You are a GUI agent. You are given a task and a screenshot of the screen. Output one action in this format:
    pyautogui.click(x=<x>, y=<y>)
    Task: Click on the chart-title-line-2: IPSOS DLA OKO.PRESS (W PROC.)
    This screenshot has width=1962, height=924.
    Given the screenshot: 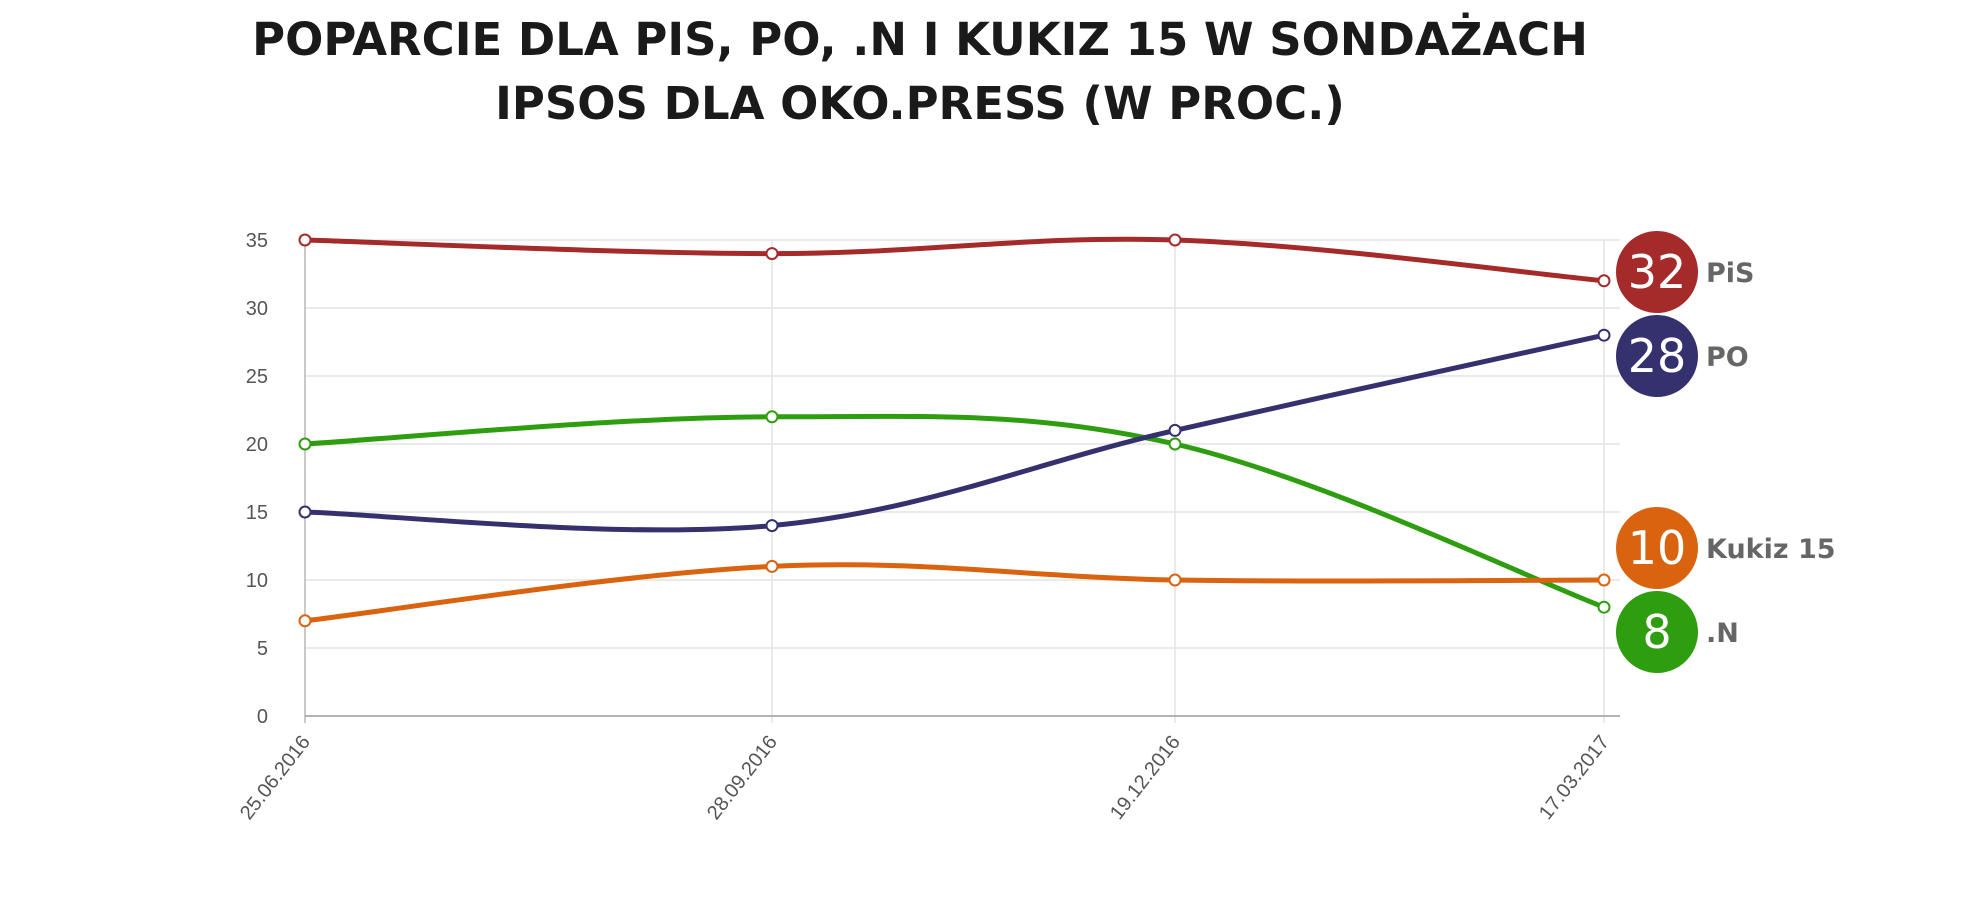 What is the action you would take?
    pyautogui.click(x=920, y=103)
    